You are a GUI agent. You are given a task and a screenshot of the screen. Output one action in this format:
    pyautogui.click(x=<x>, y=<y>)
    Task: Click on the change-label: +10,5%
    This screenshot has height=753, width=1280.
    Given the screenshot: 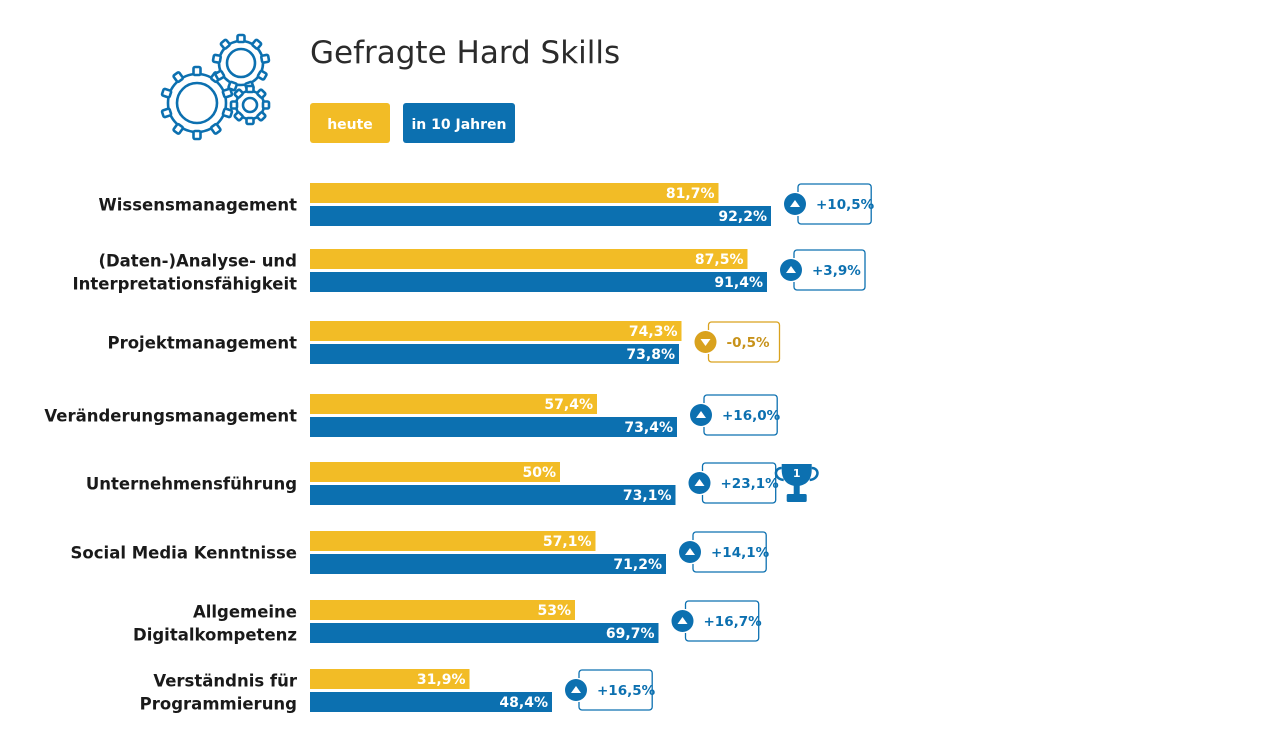 What is the action you would take?
    pyautogui.click(x=845, y=205)
    